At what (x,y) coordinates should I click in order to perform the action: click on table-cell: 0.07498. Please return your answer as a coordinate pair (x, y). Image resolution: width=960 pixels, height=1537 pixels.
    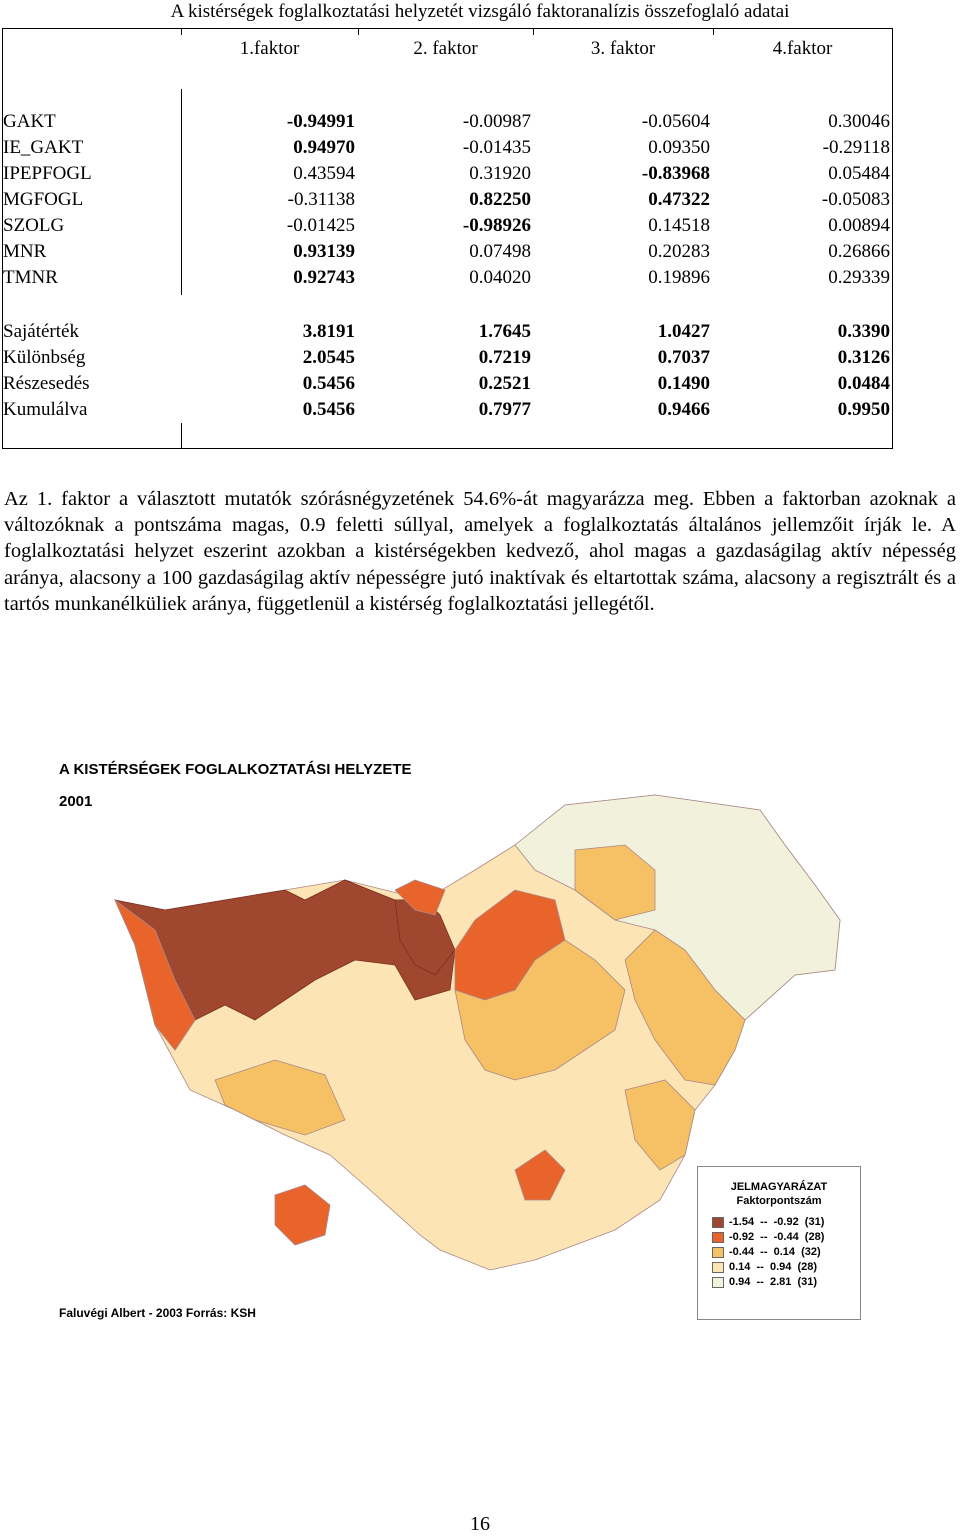
    Looking at the image, I should click on (500, 251).